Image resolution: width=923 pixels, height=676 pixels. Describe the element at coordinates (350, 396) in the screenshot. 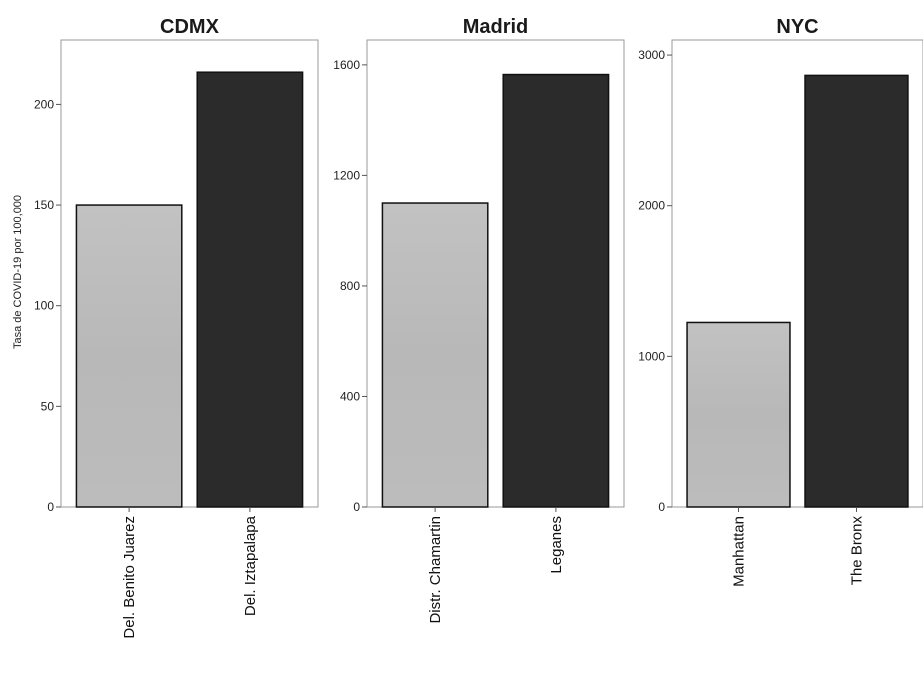

I see `y-tick-label: 400` at that location.